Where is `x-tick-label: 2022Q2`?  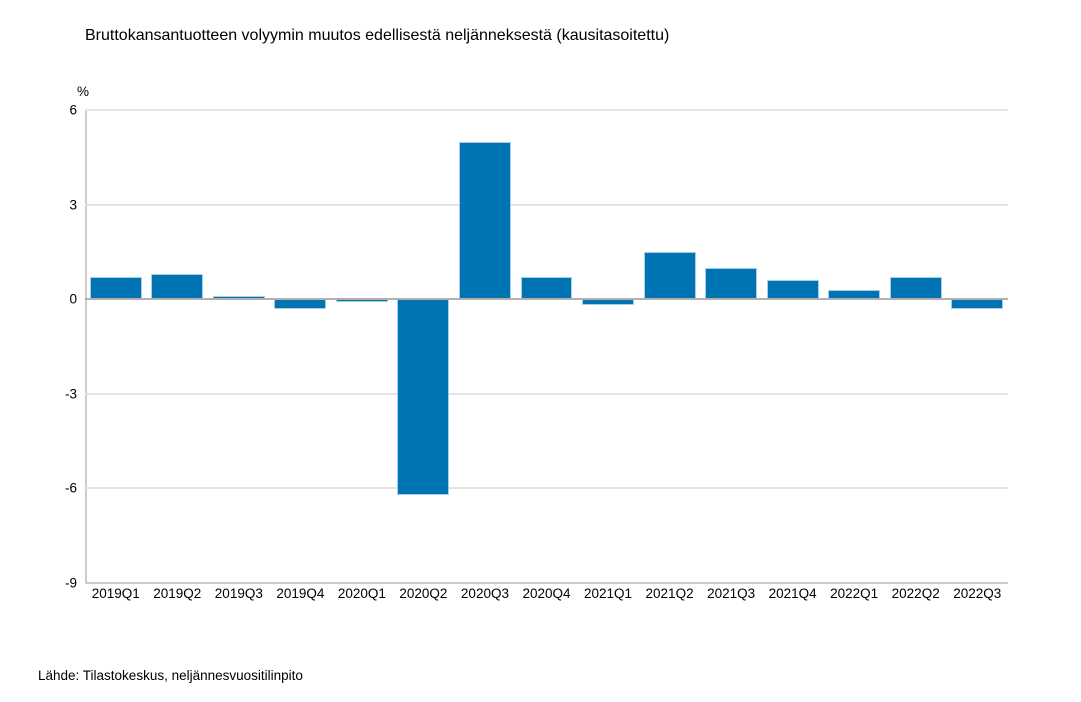
x-tick-label: 2022Q2 is located at coordinates (915, 593).